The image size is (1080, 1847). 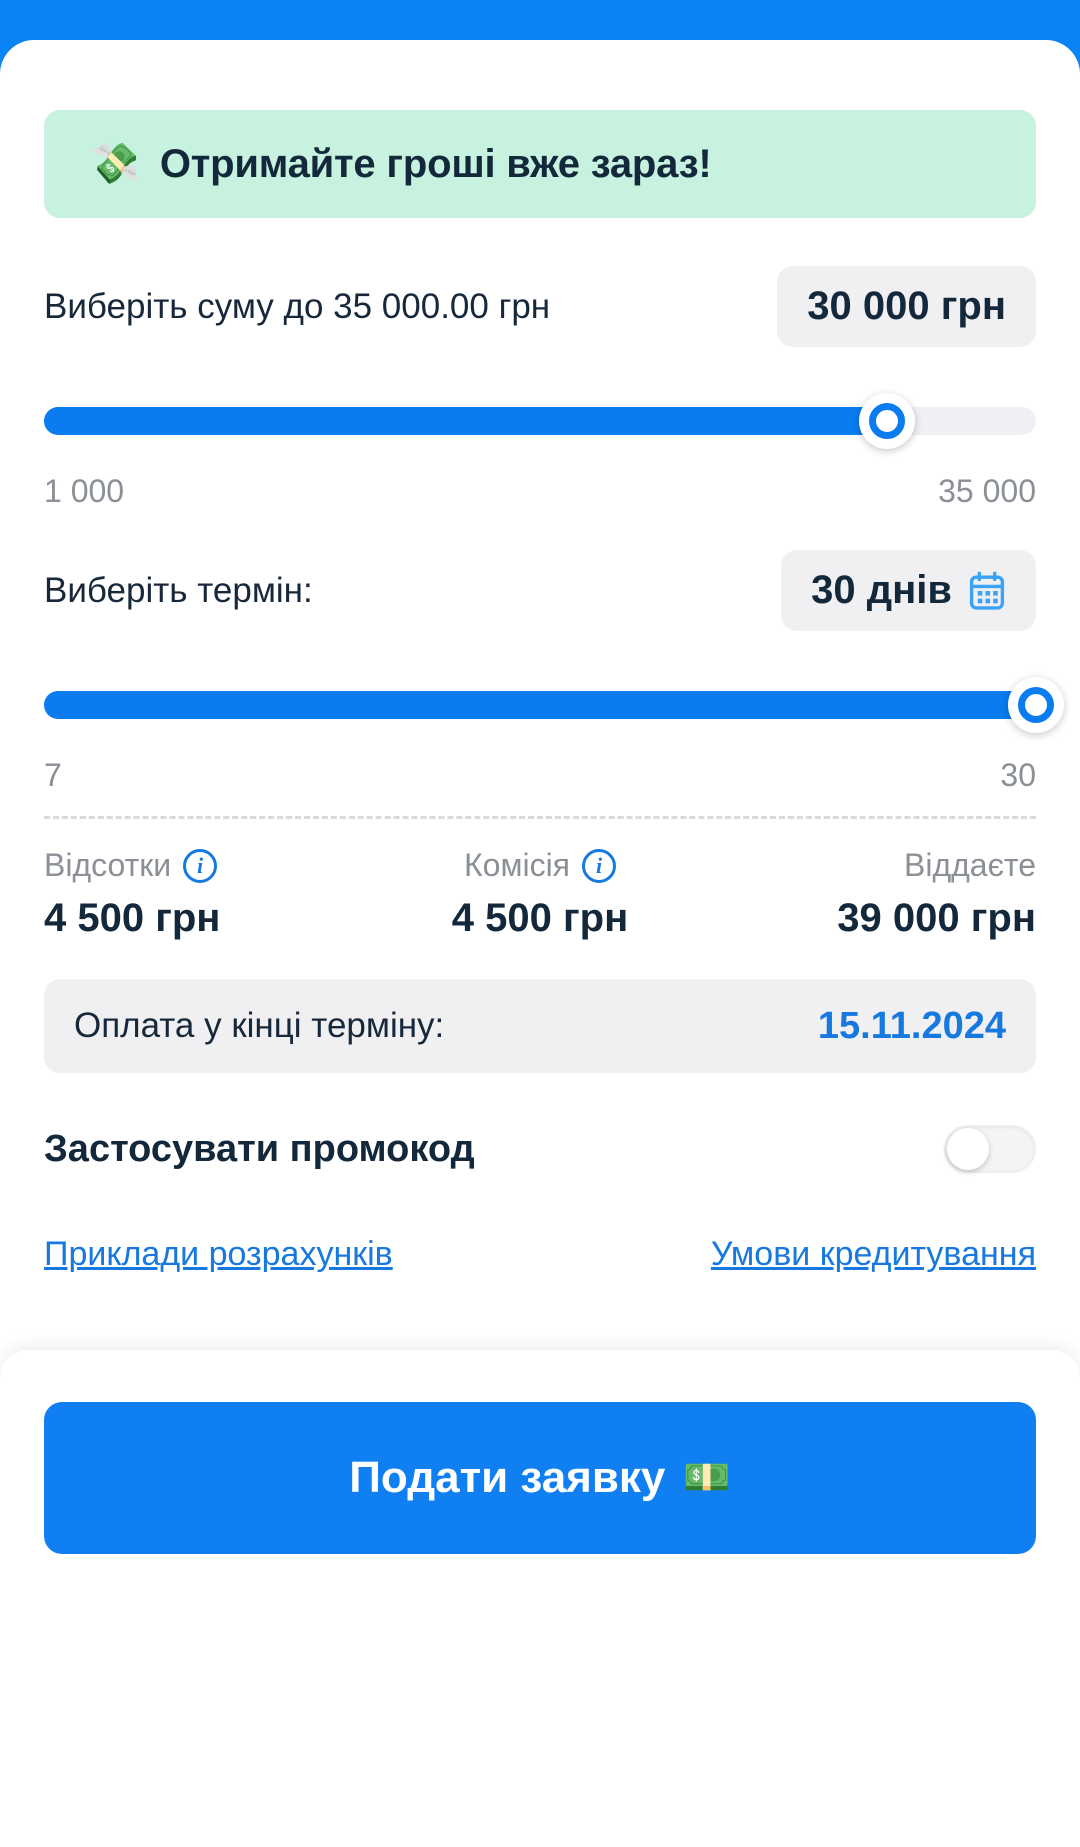 I want to click on breakdown-value-total: 39 000 грн, so click(x=937, y=918).